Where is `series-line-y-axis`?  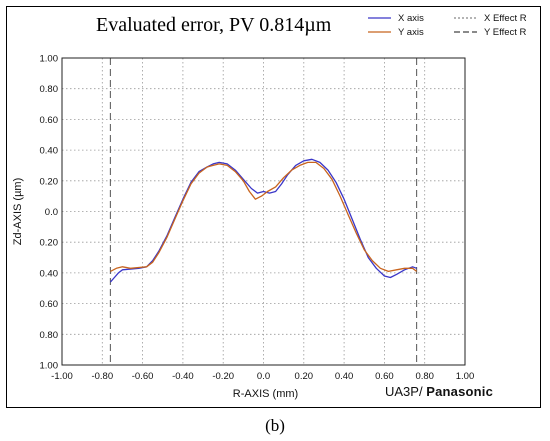
series-line-y-axis is located at coordinates (263, 217).